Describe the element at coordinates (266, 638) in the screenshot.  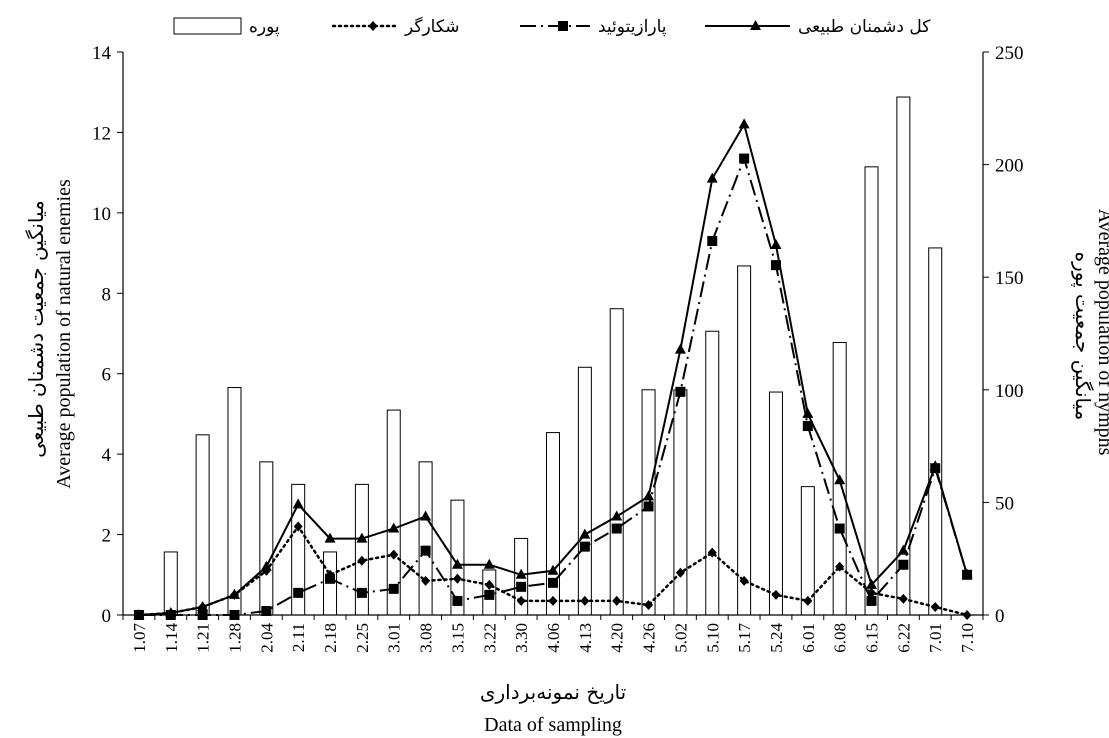
I see `x-tick-label: 2.04` at that location.